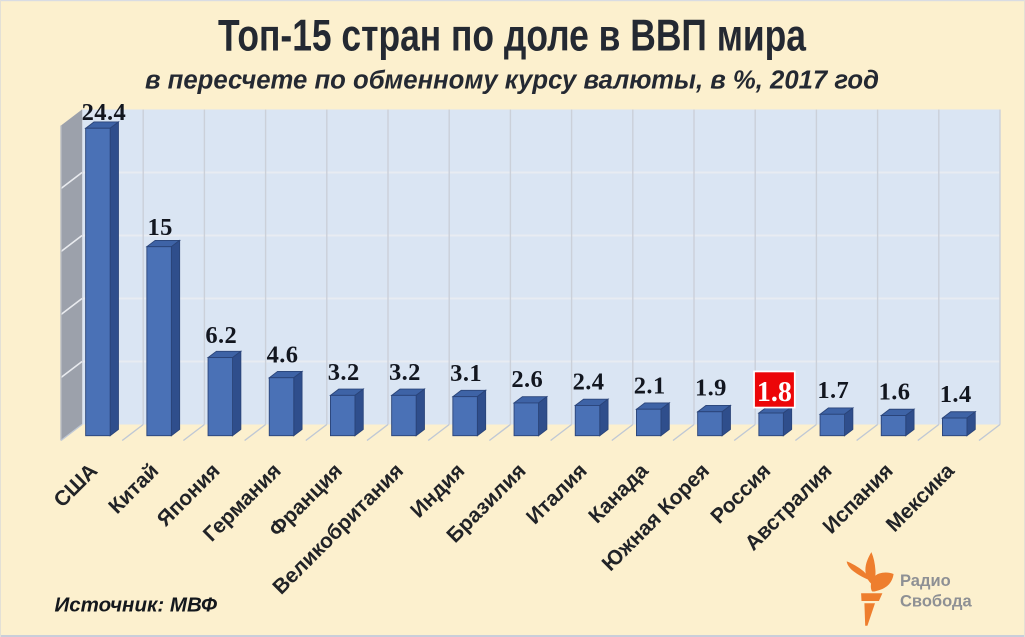 The width and height of the screenshot is (1025, 637). I want to click on svg-text: Источник: МВФ, so click(136, 605).